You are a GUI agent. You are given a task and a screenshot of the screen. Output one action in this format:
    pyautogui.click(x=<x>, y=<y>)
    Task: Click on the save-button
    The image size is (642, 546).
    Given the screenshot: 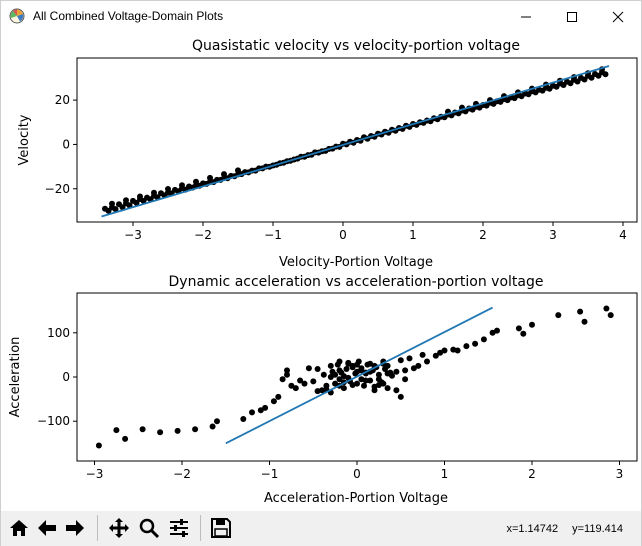 What is the action you would take?
    pyautogui.click(x=221, y=528)
    